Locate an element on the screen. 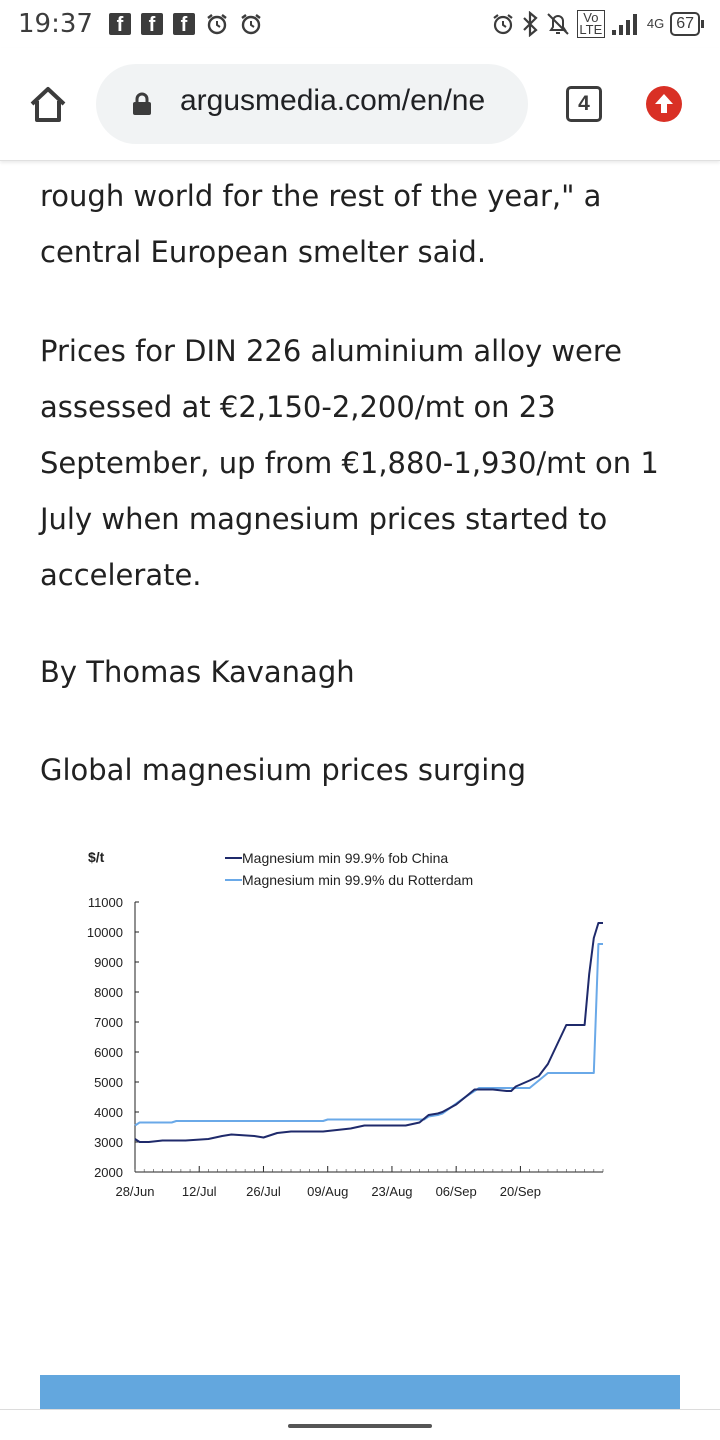  y-tick-label: 11000 is located at coordinates (105, 902).